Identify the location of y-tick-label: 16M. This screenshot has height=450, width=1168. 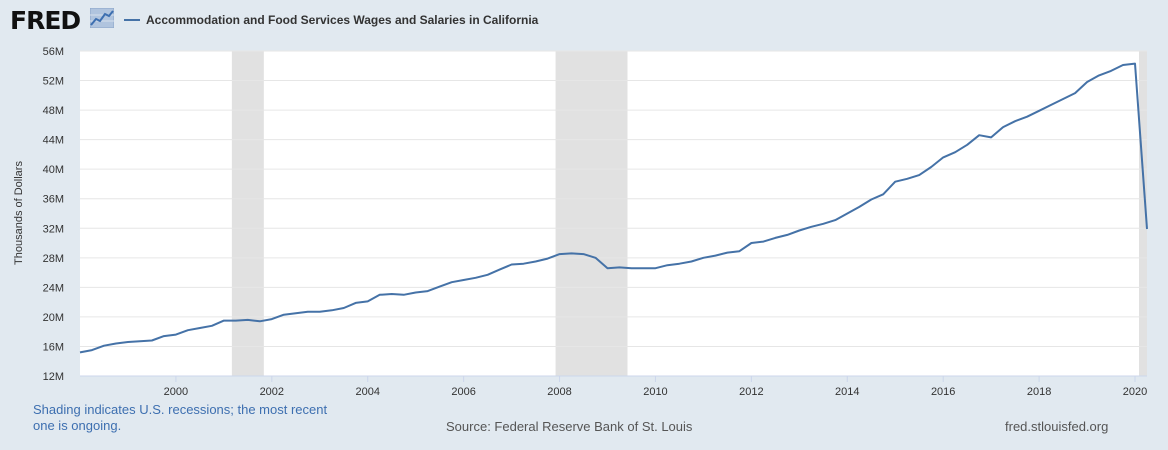
(53, 347).